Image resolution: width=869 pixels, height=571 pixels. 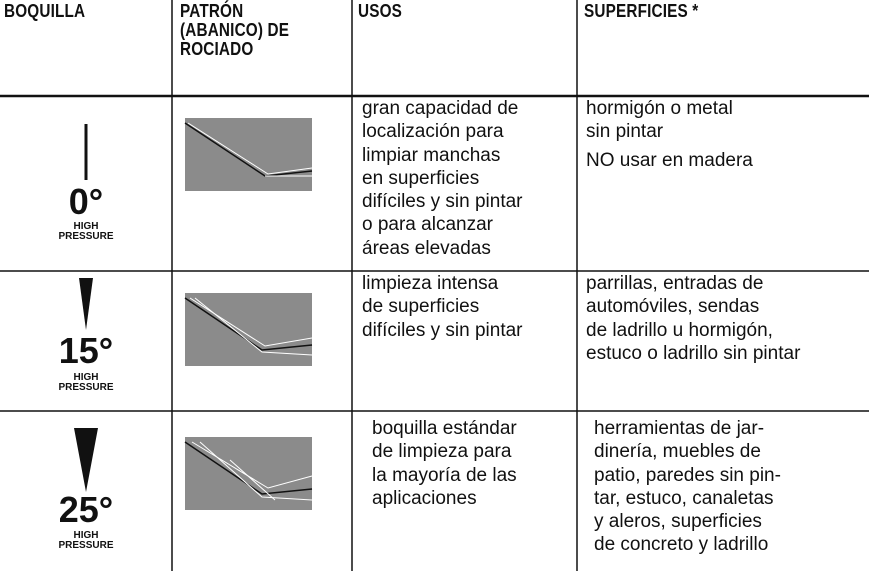 I want to click on surfaces-line: herramientas de jar-, so click(x=679, y=428).